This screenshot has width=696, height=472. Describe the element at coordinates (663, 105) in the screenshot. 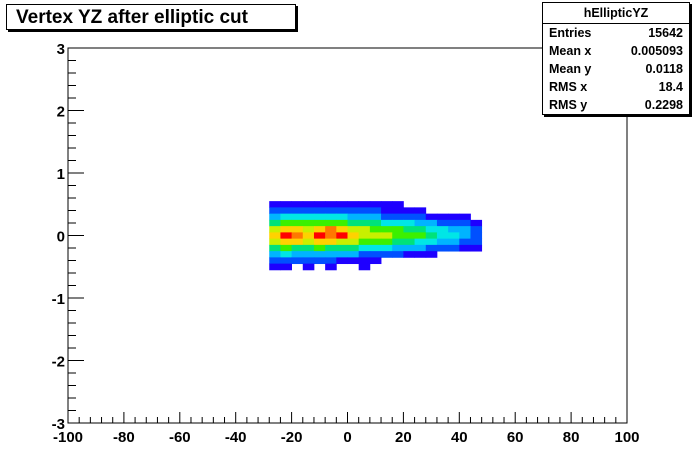

I see `stats-value: 0.2298` at that location.